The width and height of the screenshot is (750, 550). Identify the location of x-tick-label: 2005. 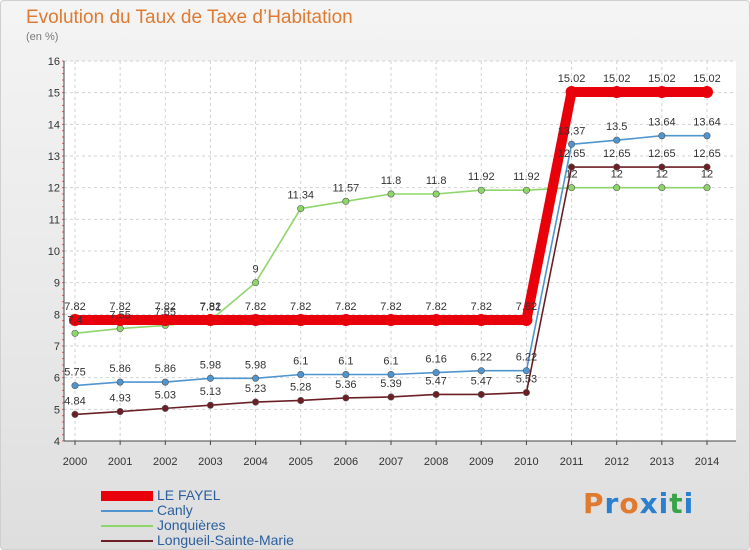
(300, 462).